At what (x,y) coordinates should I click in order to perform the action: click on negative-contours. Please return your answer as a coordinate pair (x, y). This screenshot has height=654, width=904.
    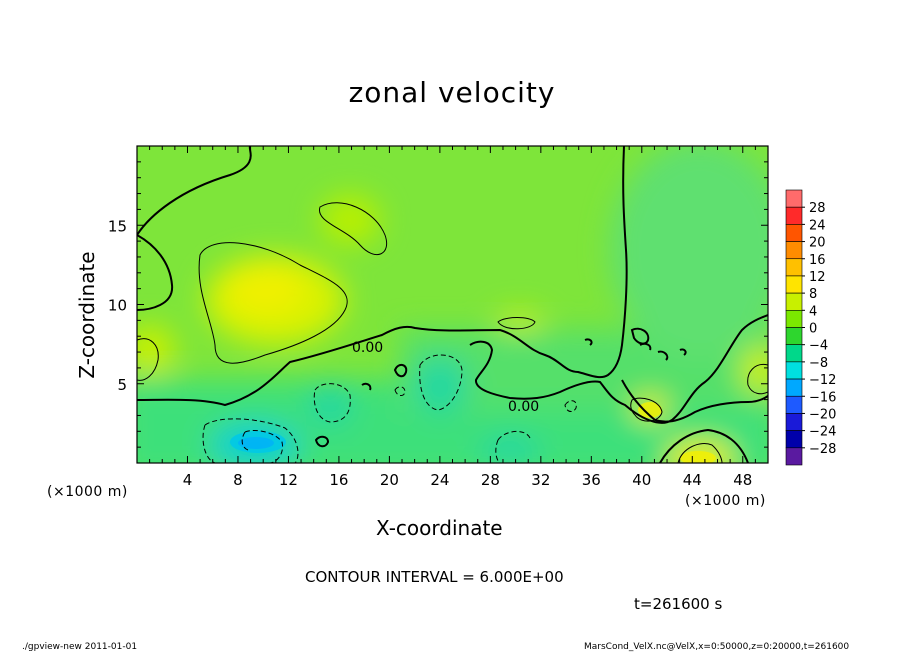
    Looking at the image, I should click on (389, 408).